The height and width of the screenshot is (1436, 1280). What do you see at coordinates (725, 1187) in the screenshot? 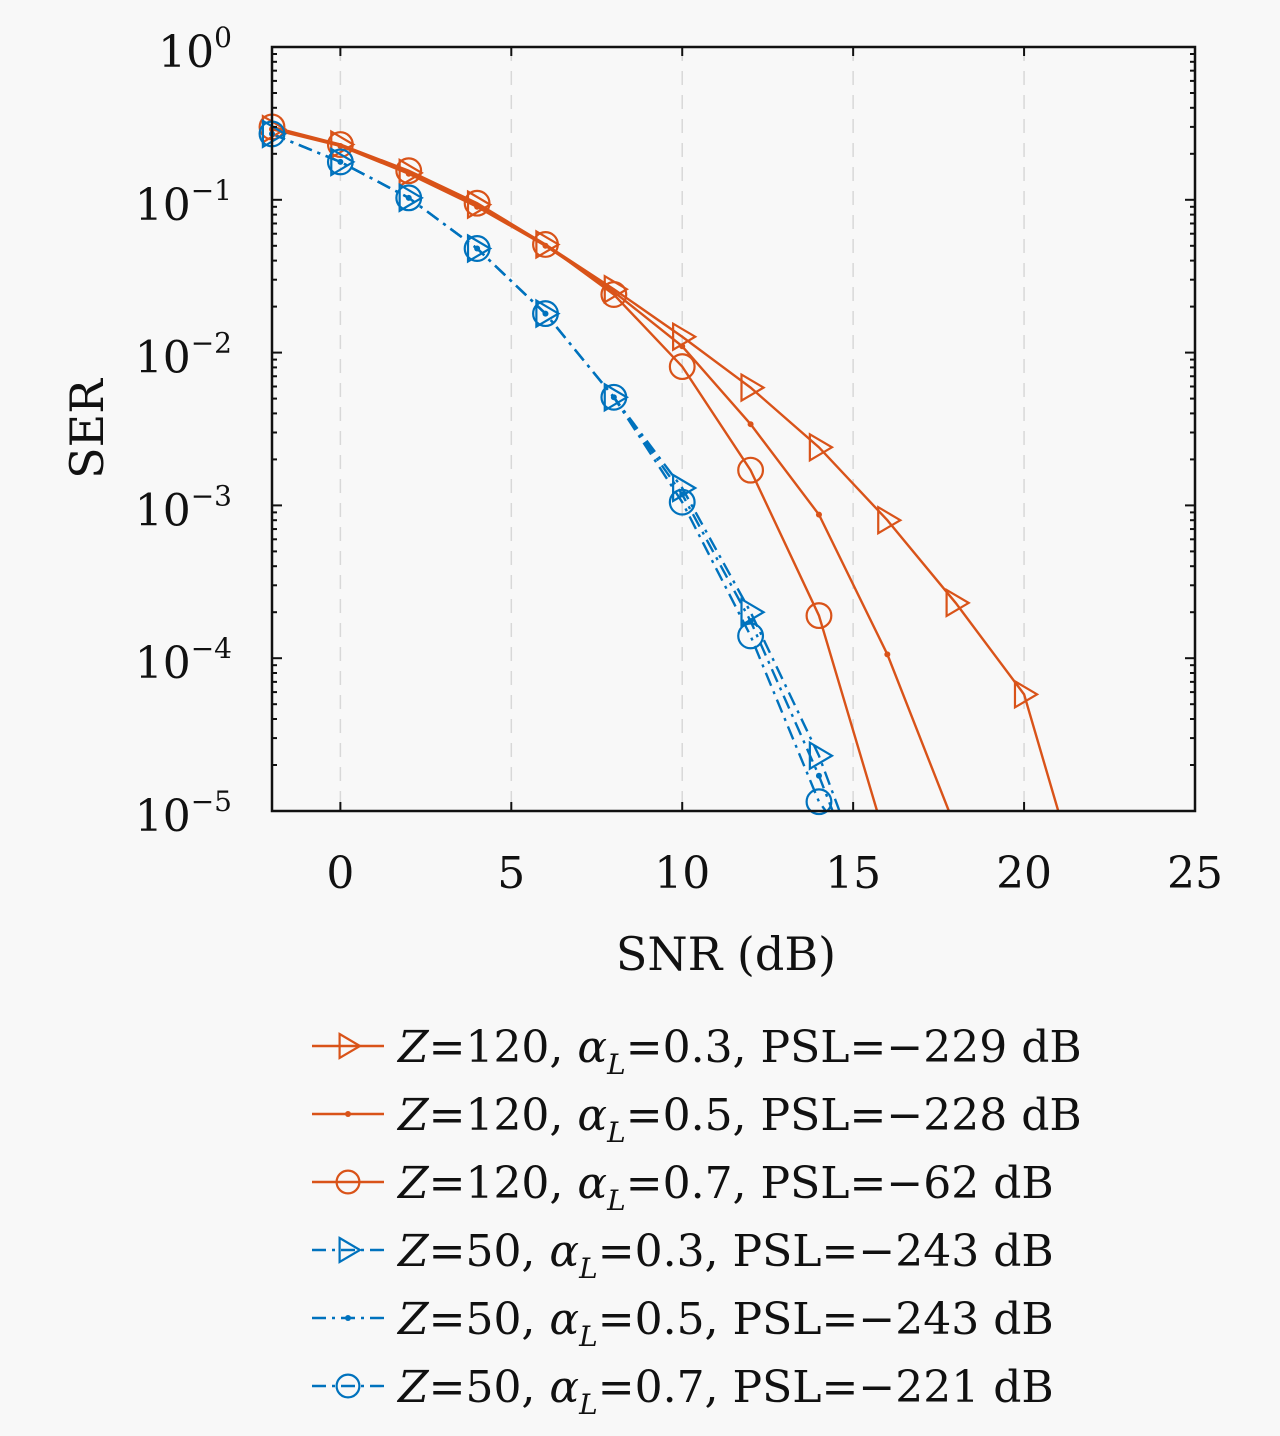
I see `legend-label: Z=120, αL=0.7, PSL=−62 dB` at bounding box center [725, 1187].